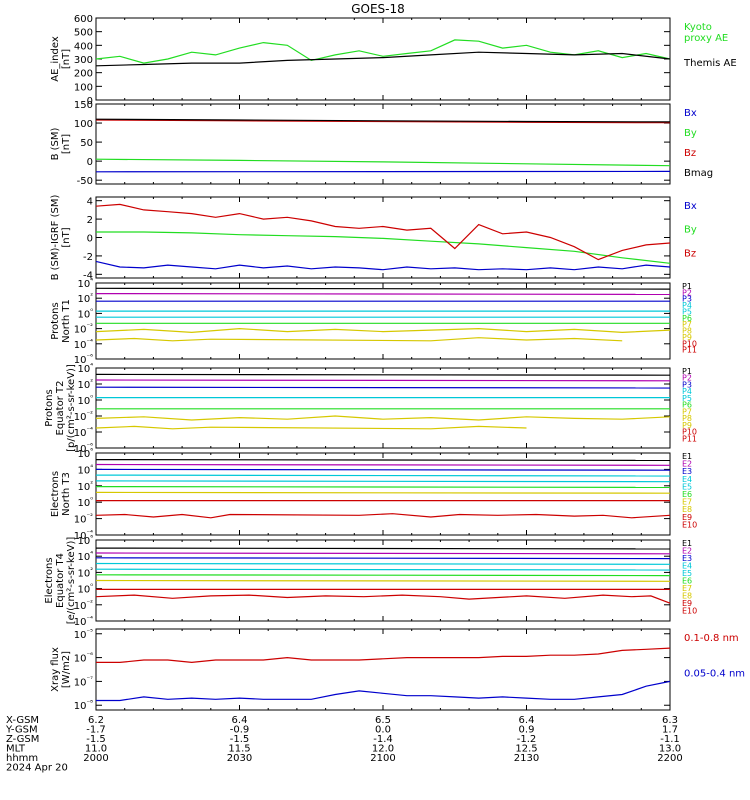  What do you see at coordinates (687, 425) in the screenshot?
I see `legend-entry: P9` at bounding box center [687, 425].